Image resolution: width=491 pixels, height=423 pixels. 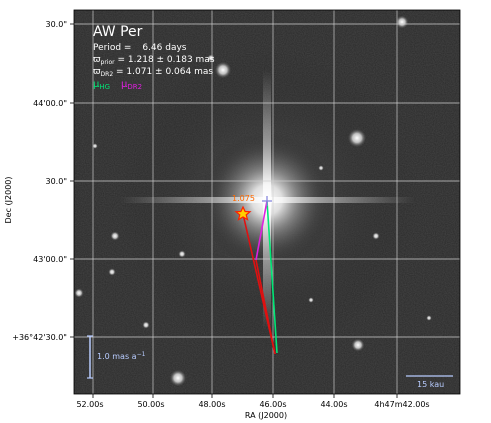 What do you see at coordinates (50, 103) in the screenshot?
I see `y-tick-label: 44'00.0"` at bounding box center [50, 103].